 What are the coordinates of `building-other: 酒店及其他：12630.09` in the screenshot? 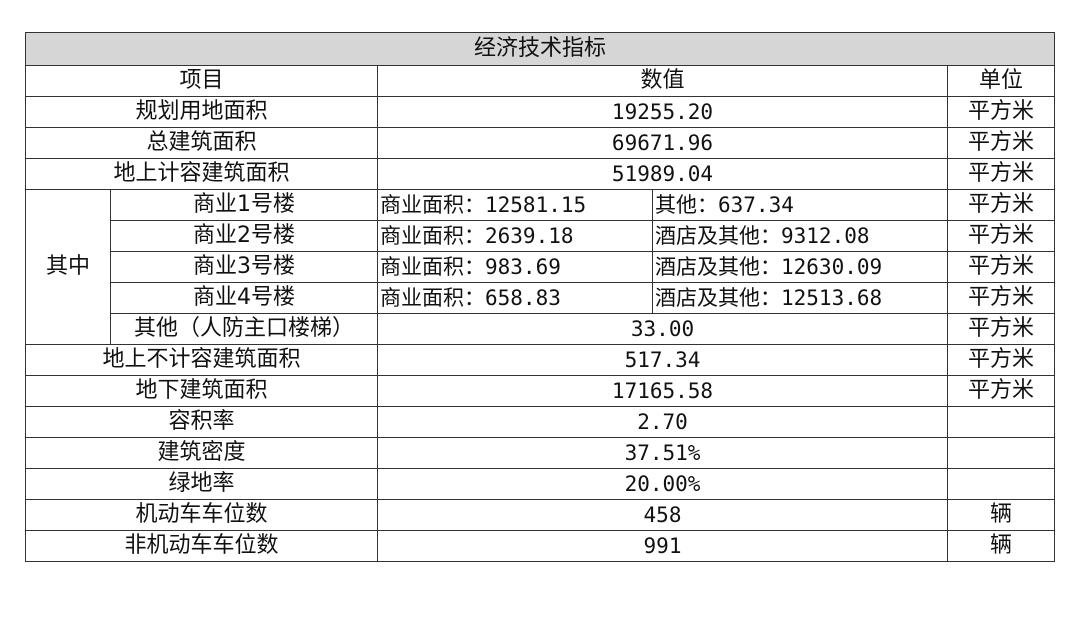 It's located at (800, 267).